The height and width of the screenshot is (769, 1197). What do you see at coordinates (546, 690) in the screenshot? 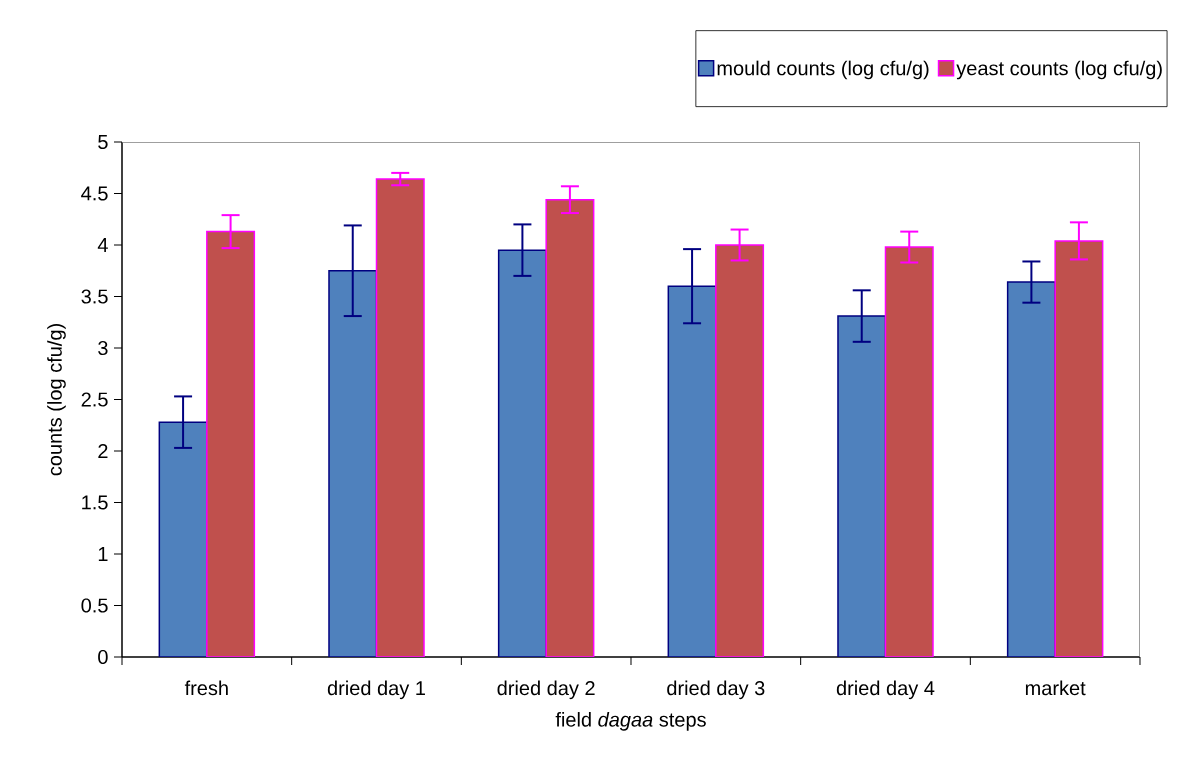
I see `x-tick-label: dried day 2` at bounding box center [546, 690].